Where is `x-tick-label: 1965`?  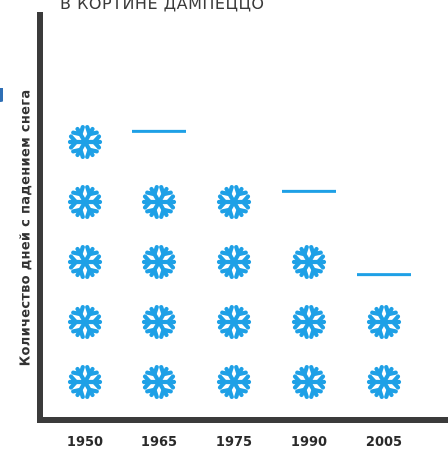 x-tick-label: 1965 is located at coordinates (159, 442).